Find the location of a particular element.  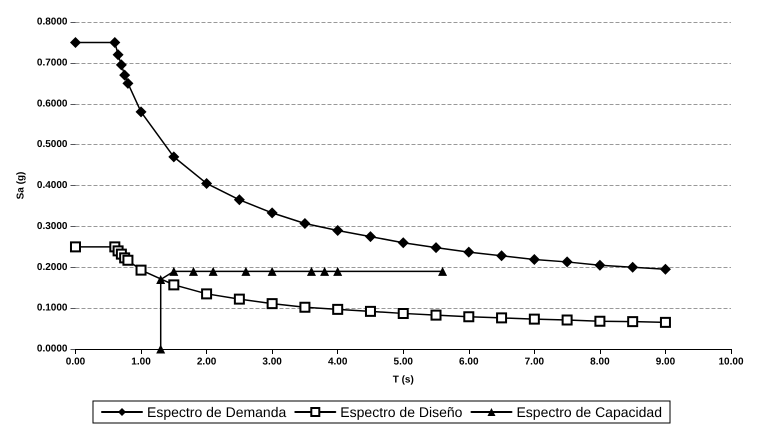

x-tick-label: 7.00 is located at coordinates (534, 362).